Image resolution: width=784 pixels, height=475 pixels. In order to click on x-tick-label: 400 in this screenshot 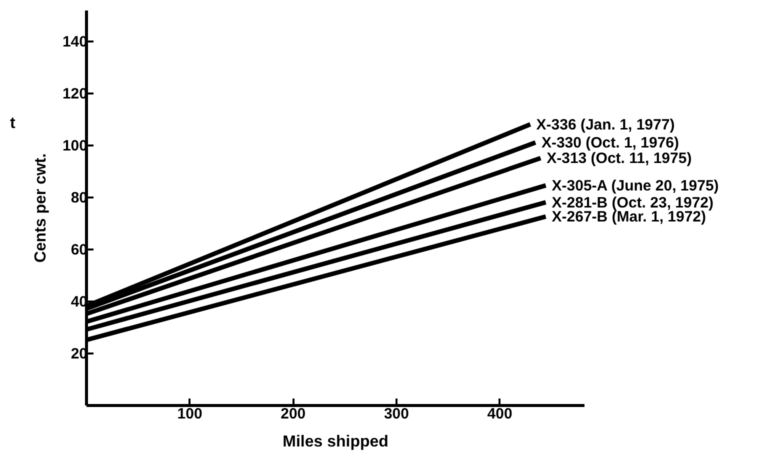, I will do `click(499, 414)`.